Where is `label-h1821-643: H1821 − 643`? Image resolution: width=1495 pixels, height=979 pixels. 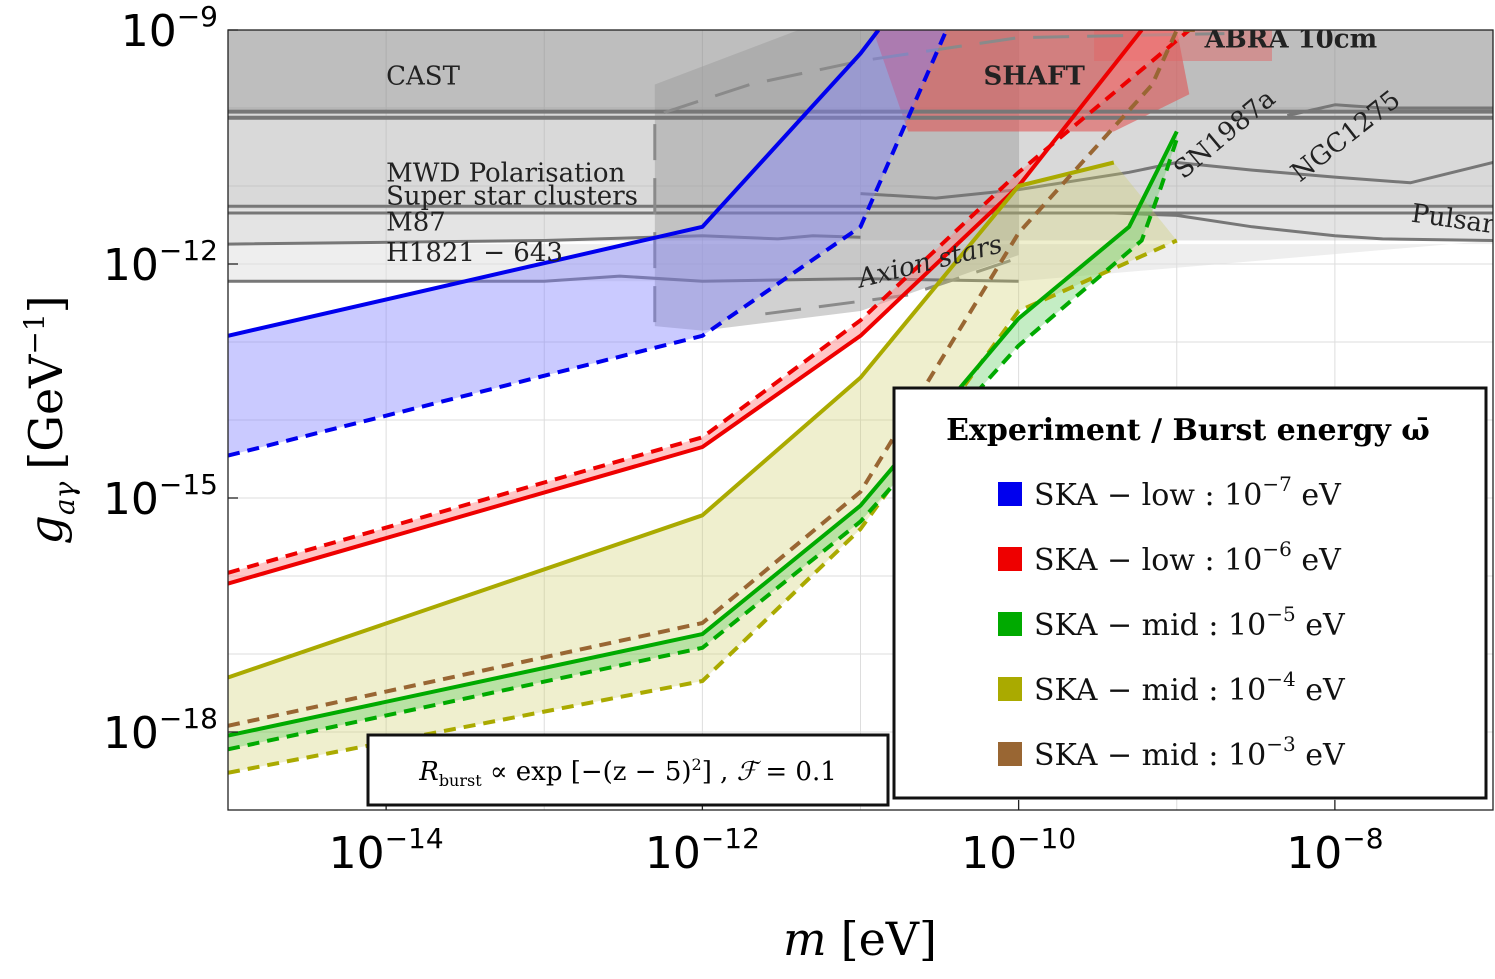
label-h1821-643: H1821 − 643 is located at coordinates (474, 253).